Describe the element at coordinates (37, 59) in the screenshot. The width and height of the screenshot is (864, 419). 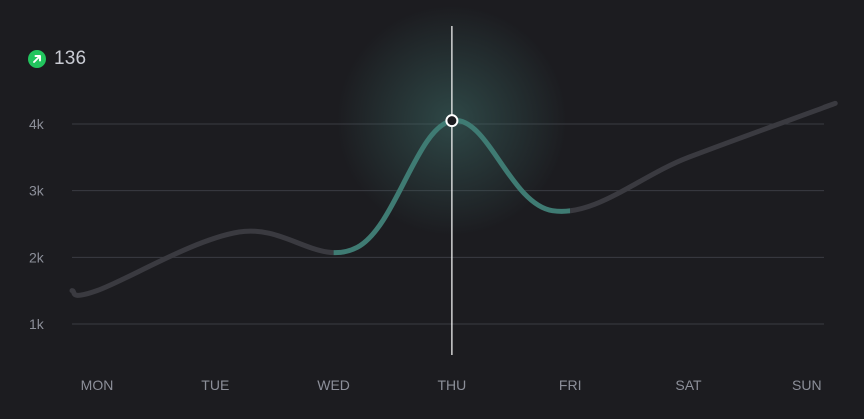
I see `arrow-up-right-icon` at that location.